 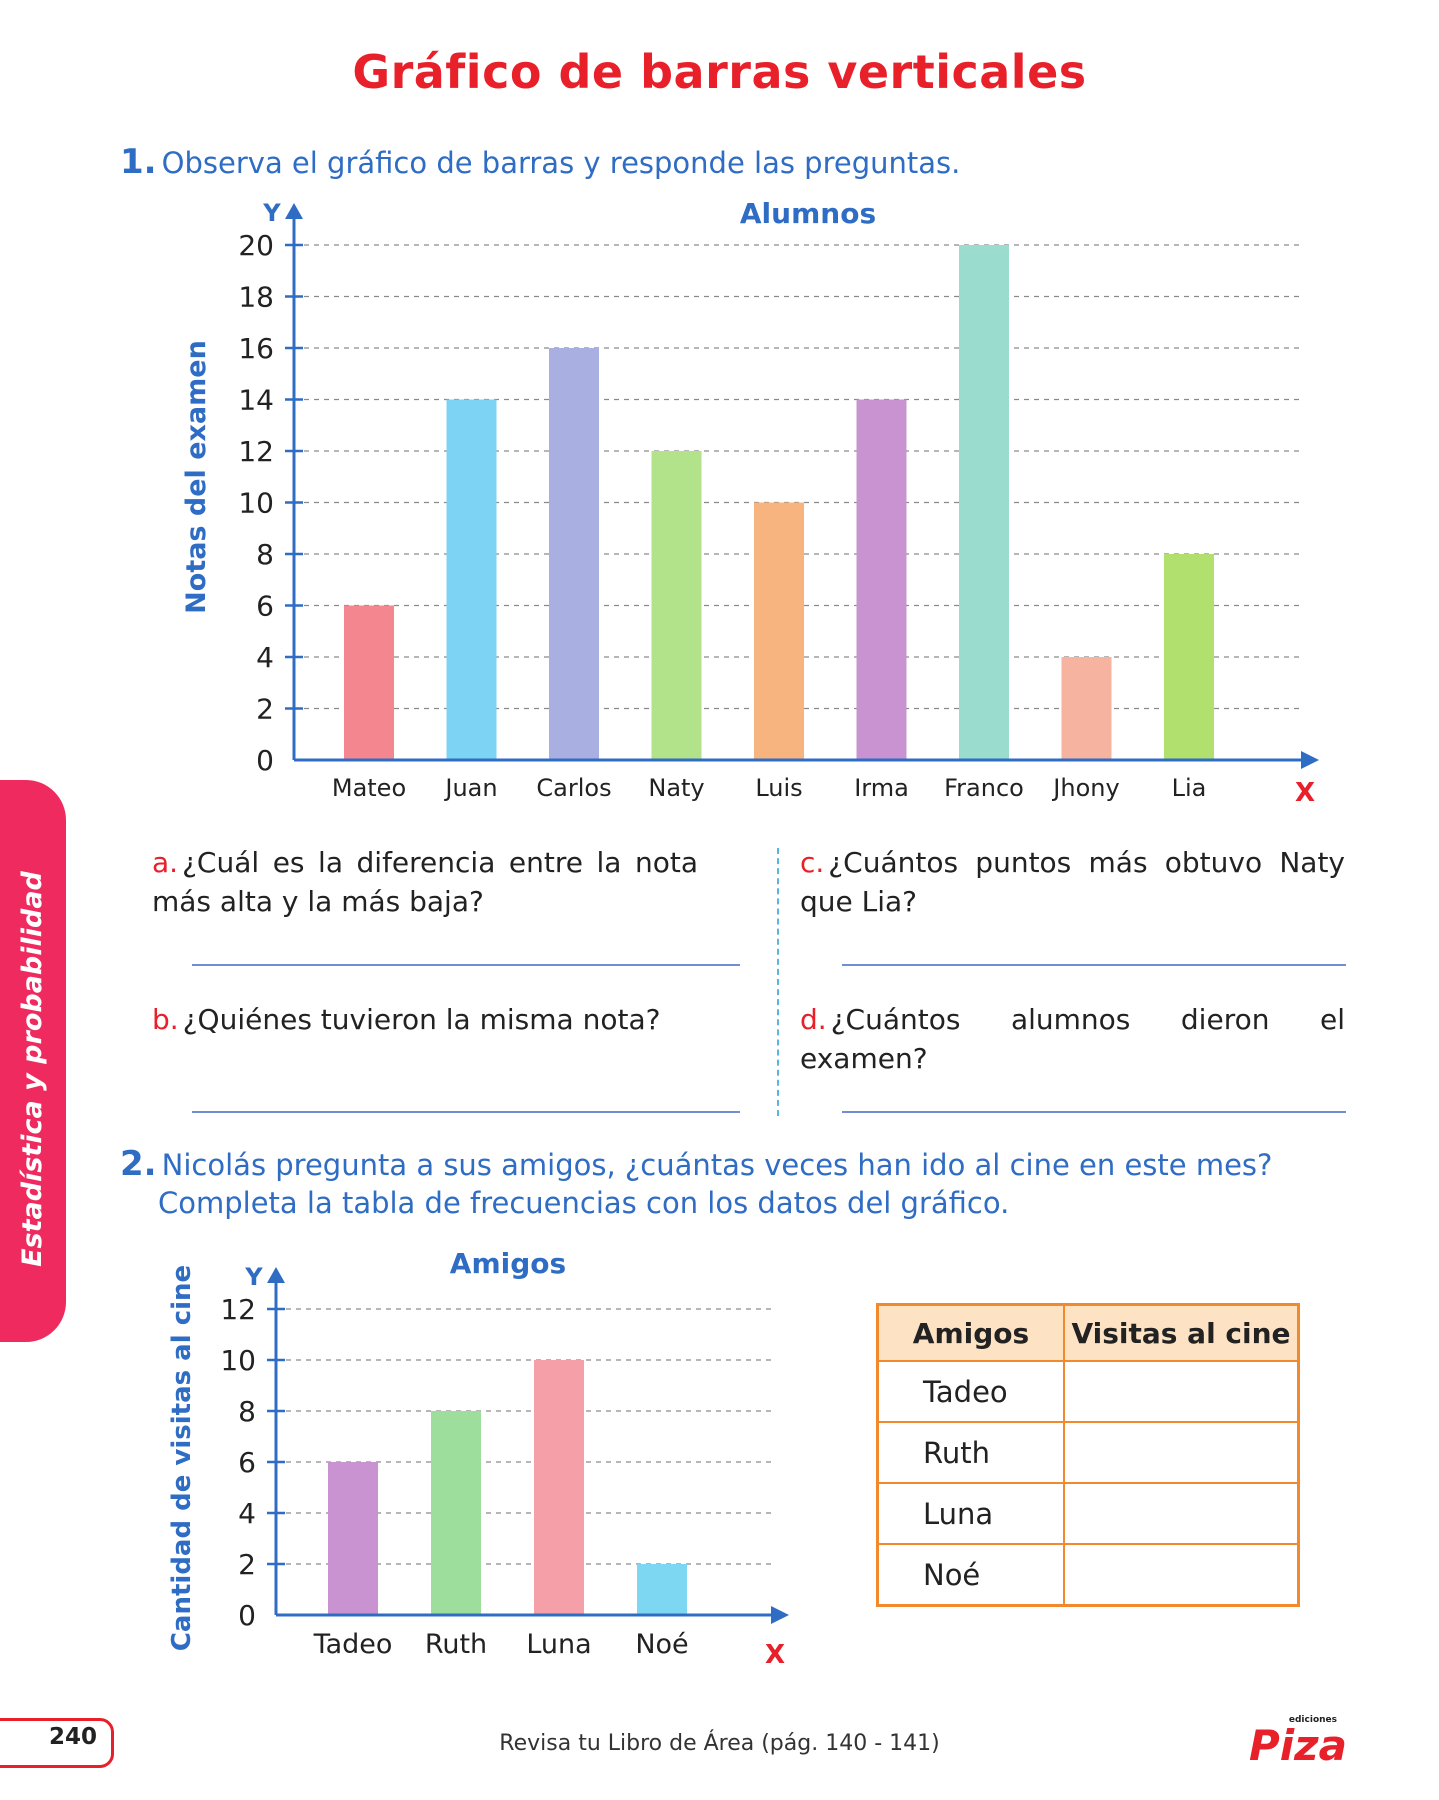 I want to click on subquestion-a-letter: a., so click(x=165, y=862).